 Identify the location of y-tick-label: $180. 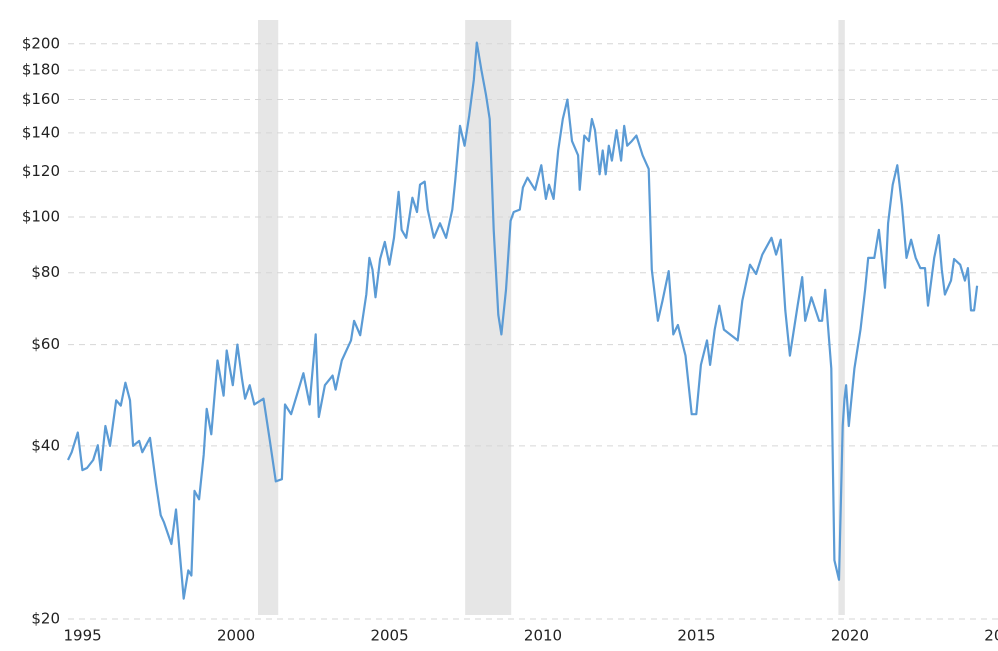
(41, 70).